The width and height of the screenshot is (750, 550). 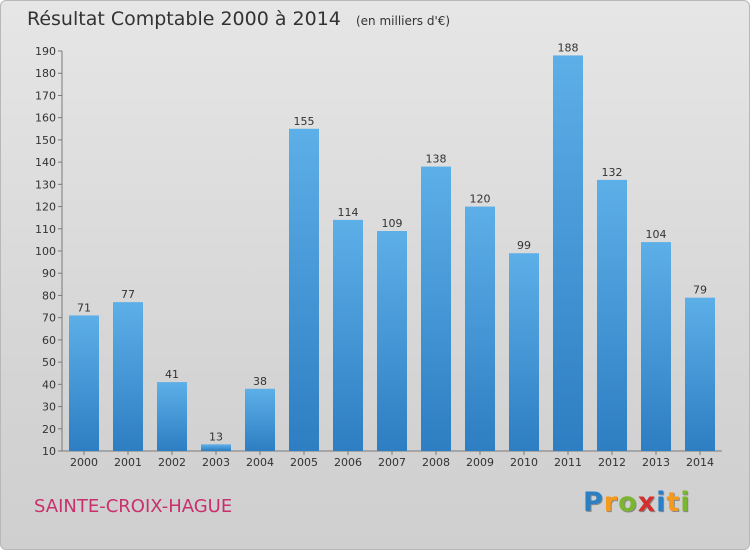 What do you see at coordinates (49, 295) in the screenshot?
I see `y-tick-label: 80` at bounding box center [49, 295].